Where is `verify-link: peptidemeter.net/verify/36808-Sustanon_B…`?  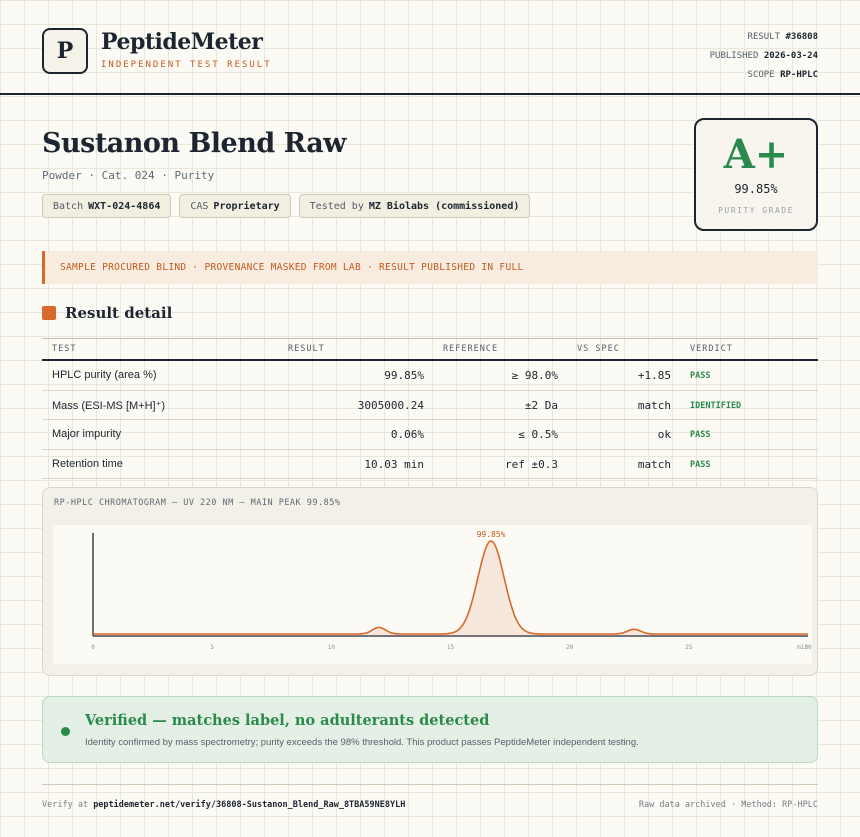 verify-link: peptidemeter.net/verify/36808-Sustanon_B… is located at coordinates (249, 805).